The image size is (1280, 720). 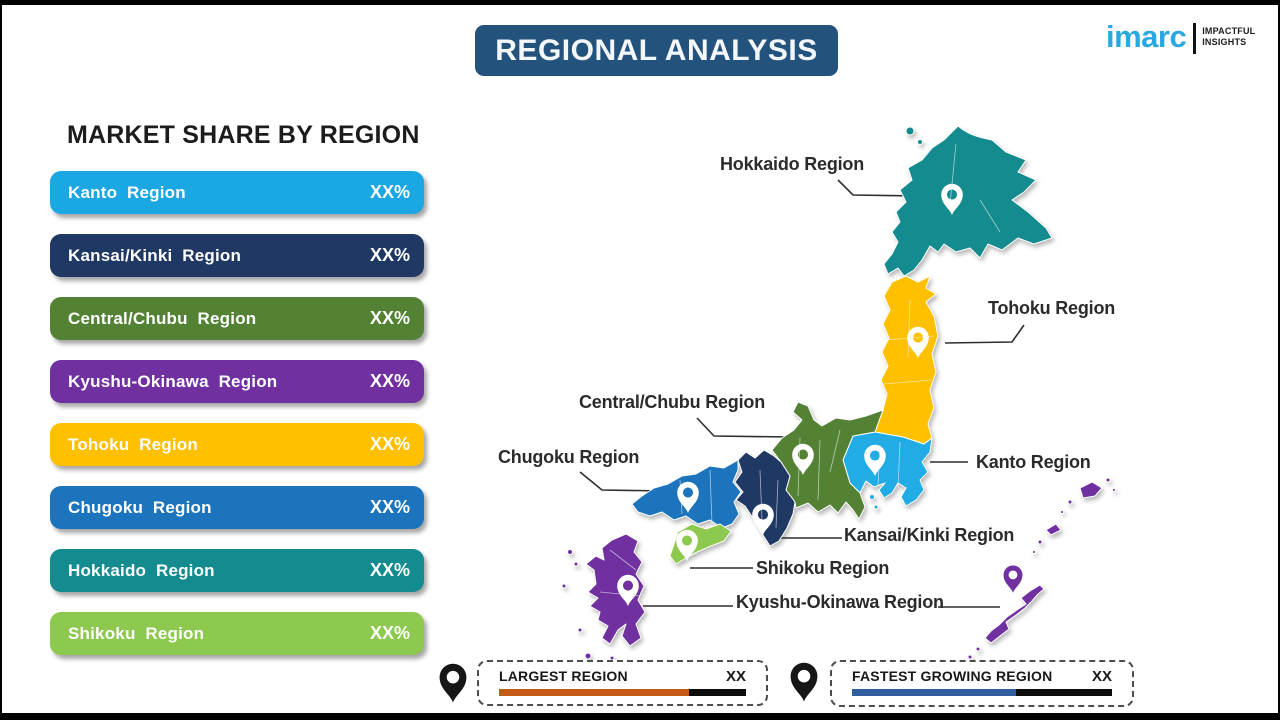 What do you see at coordinates (141, 570) in the screenshot?
I see `region-name: Hokkaido Region` at bounding box center [141, 570].